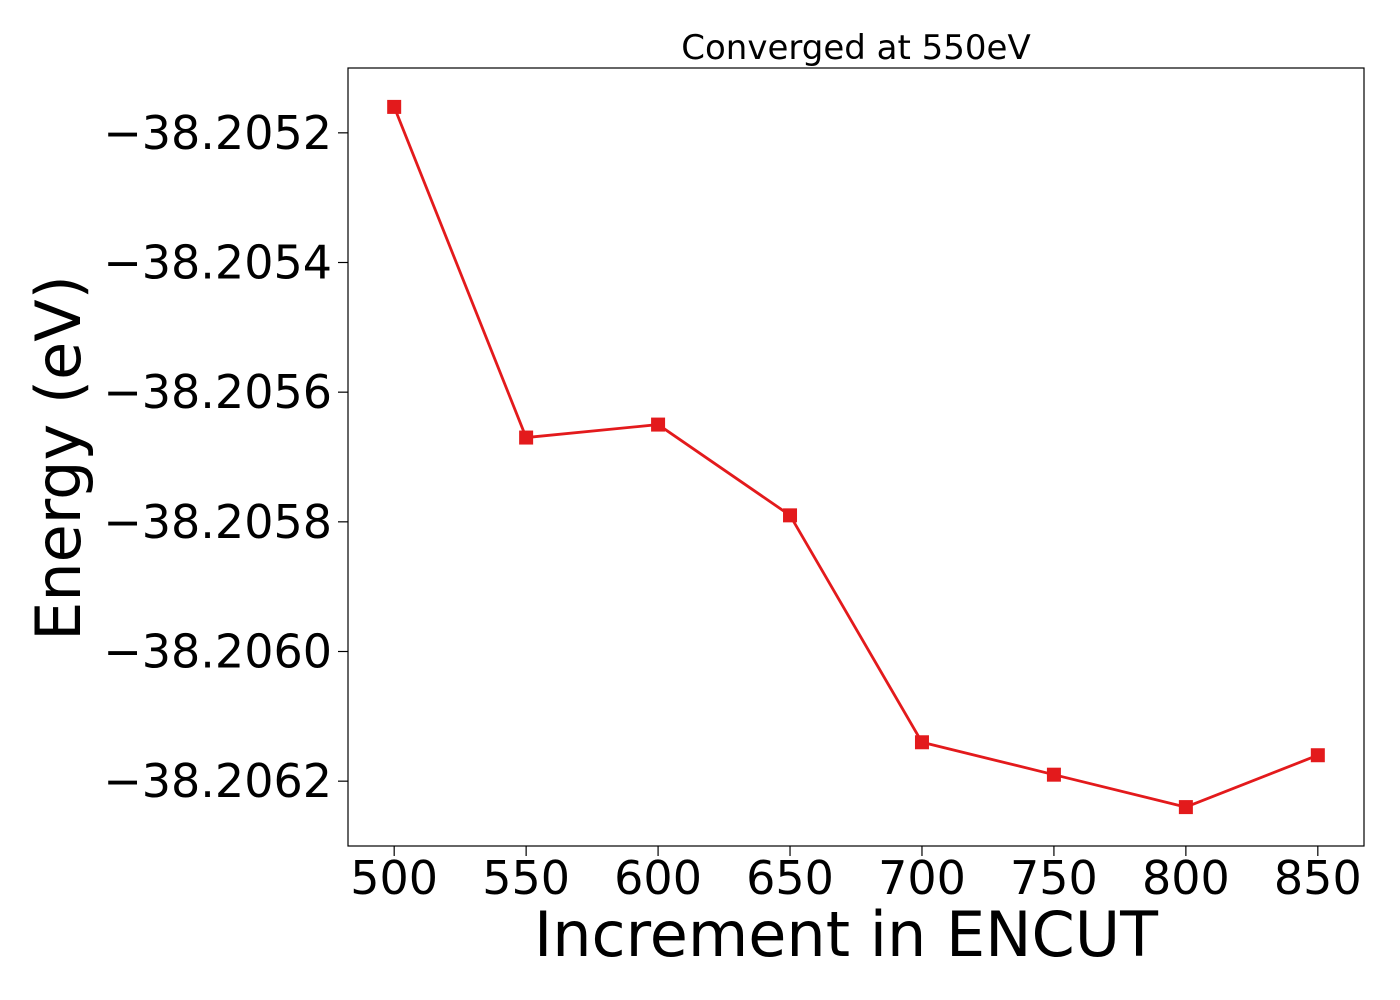  Describe the element at coordinates (217, 133) in the screenshot. I see `y-tick-label: −38.2052` at that location.